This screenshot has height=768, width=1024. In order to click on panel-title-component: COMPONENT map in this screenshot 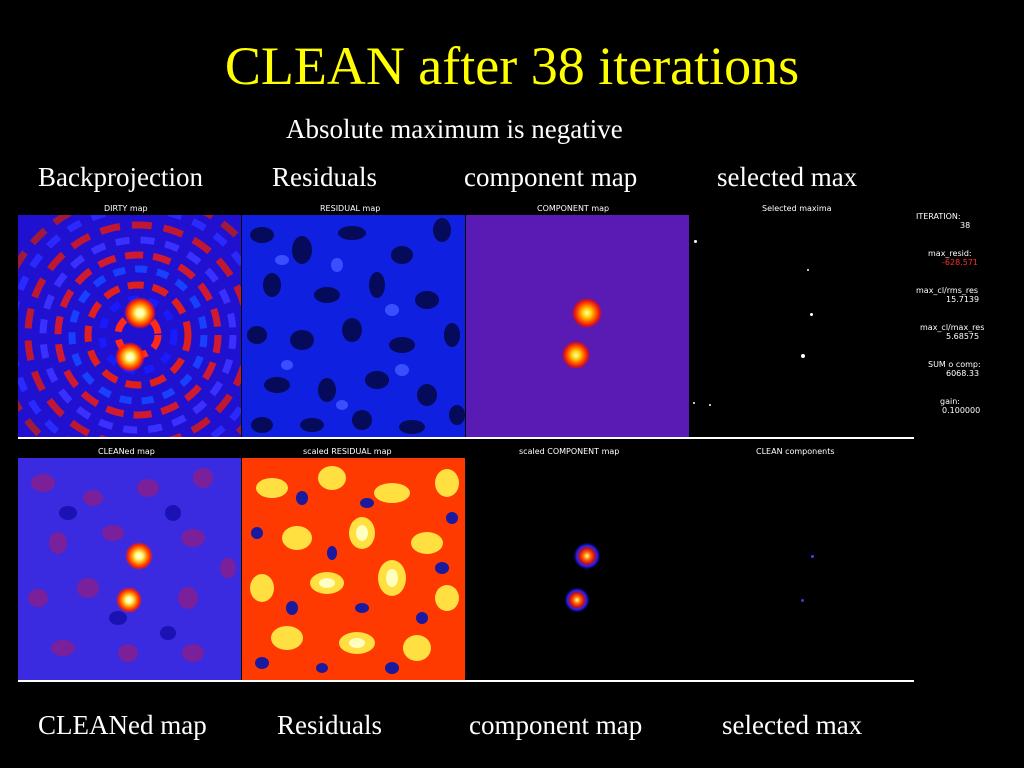, I will do `click(573, 208)`.